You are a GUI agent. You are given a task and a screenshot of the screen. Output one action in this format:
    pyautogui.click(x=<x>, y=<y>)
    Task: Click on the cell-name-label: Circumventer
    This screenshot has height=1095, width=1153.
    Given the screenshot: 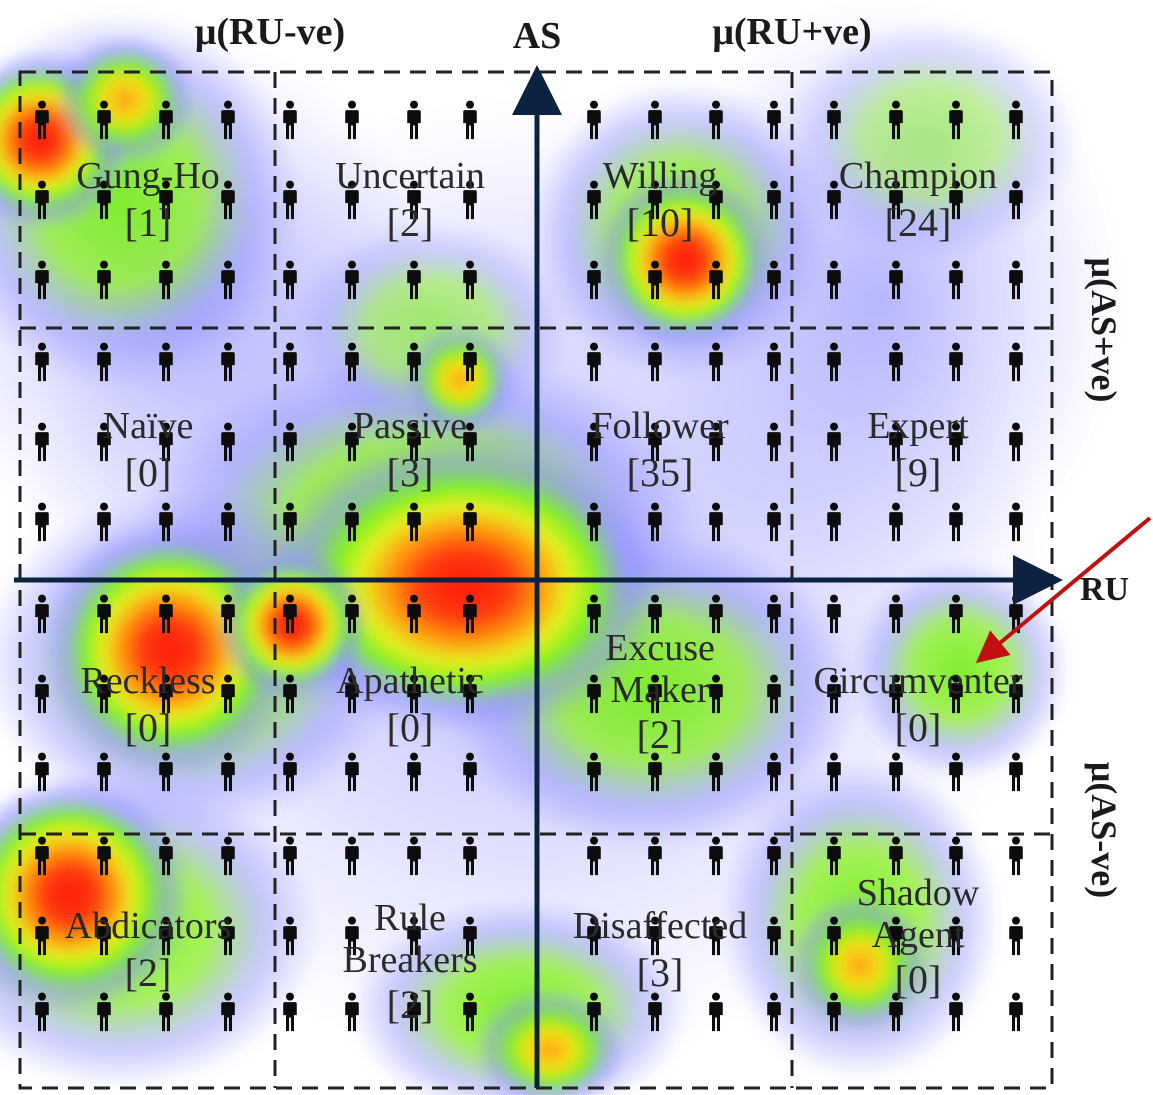 What is the action you would take?
    pyautogui.click(x=918, y=681)
    